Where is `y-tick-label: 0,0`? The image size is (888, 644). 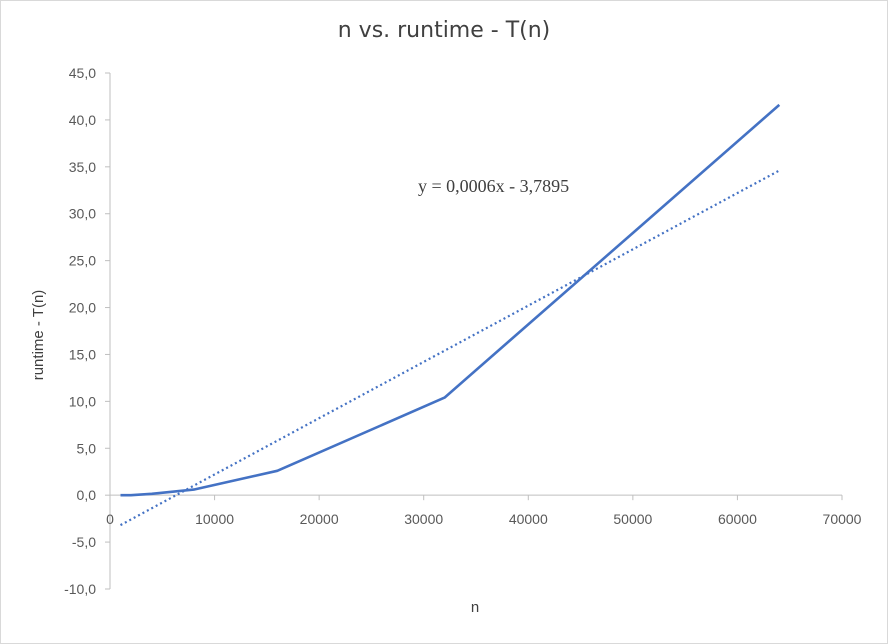
y-tick-label: 0,0 is located at coordinates (87, 495).